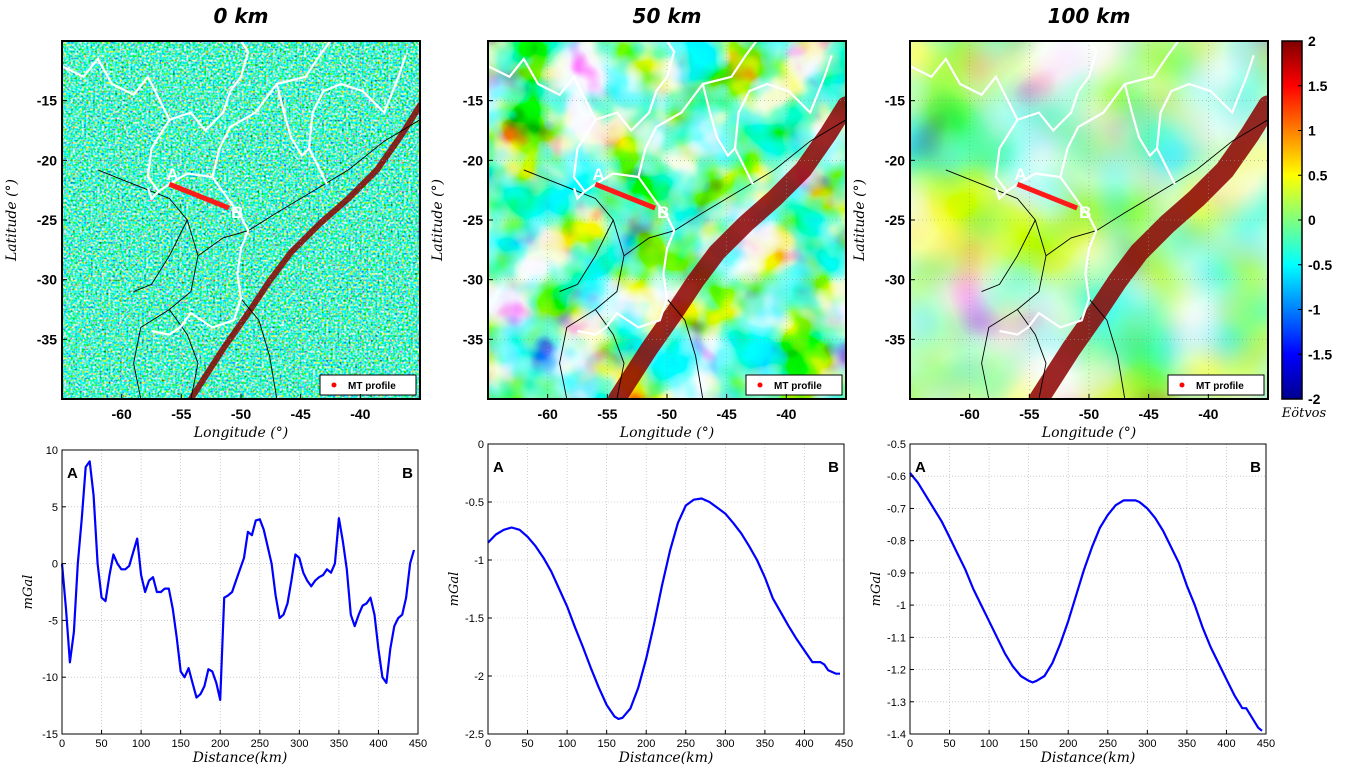  Describe the element at coordinates (53, 621) in the screenshot. I see `tick-label-y: -5` at that location.